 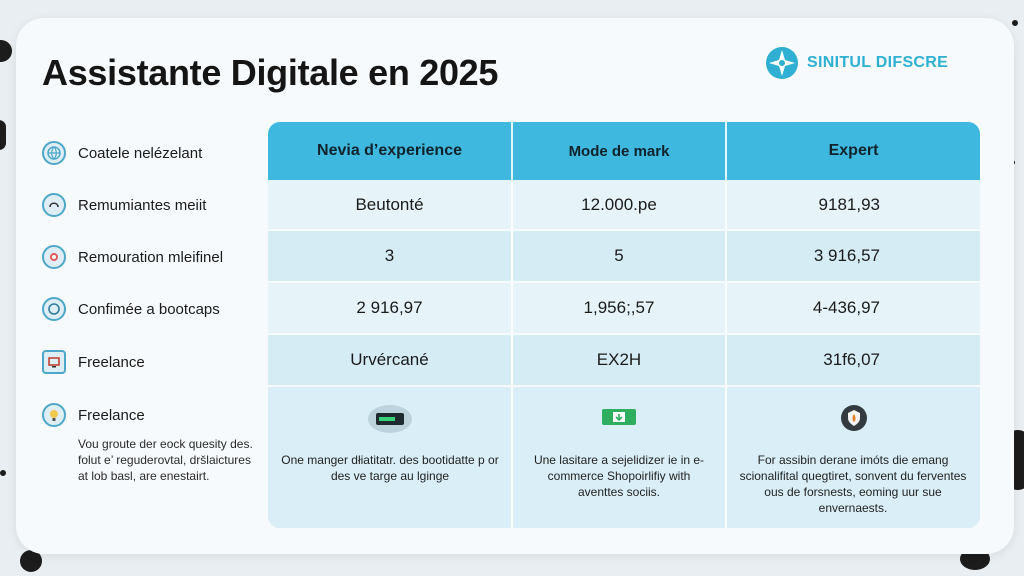 I want to click on badge-icon, so click(x=54, y=257).